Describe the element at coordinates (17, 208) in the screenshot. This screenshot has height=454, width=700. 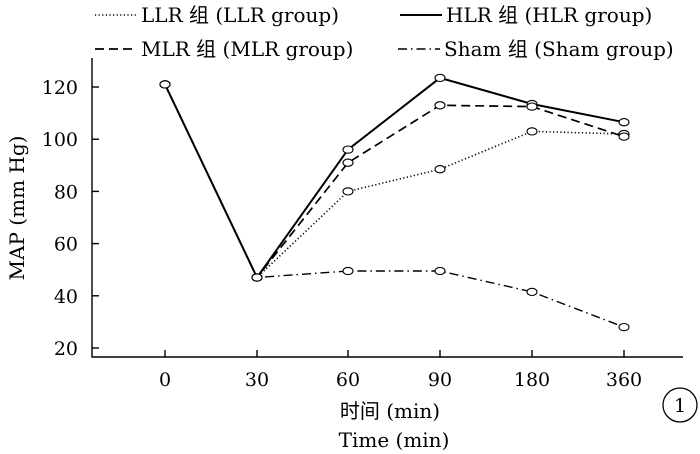
I see `y-axis-label: MAP (mm Hg)` at that location.